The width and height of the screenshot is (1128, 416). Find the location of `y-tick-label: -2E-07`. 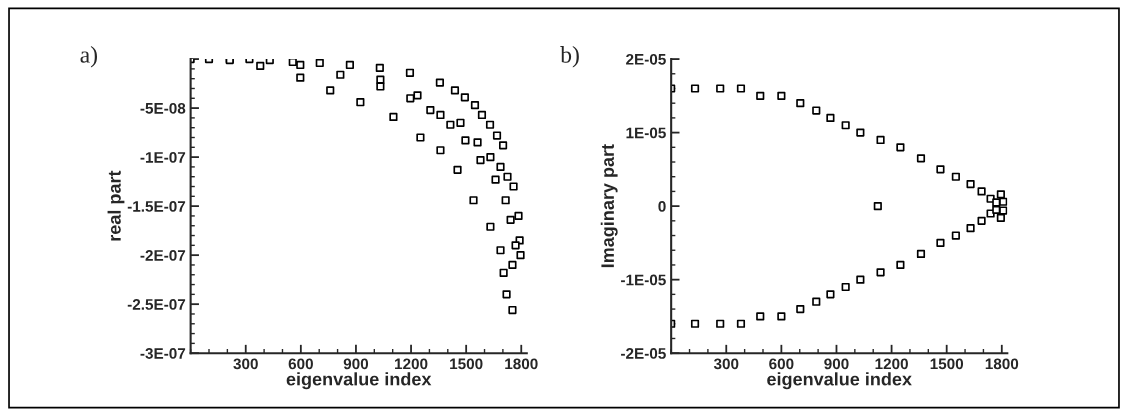

y-tick-label: -2E-07 is located at coordinates (163, 255).